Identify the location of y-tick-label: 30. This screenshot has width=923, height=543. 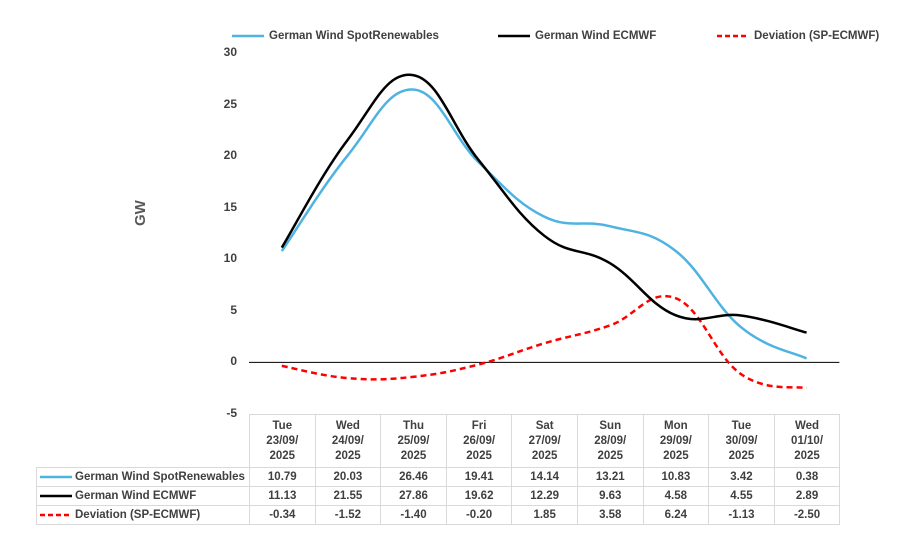
(230, 52).